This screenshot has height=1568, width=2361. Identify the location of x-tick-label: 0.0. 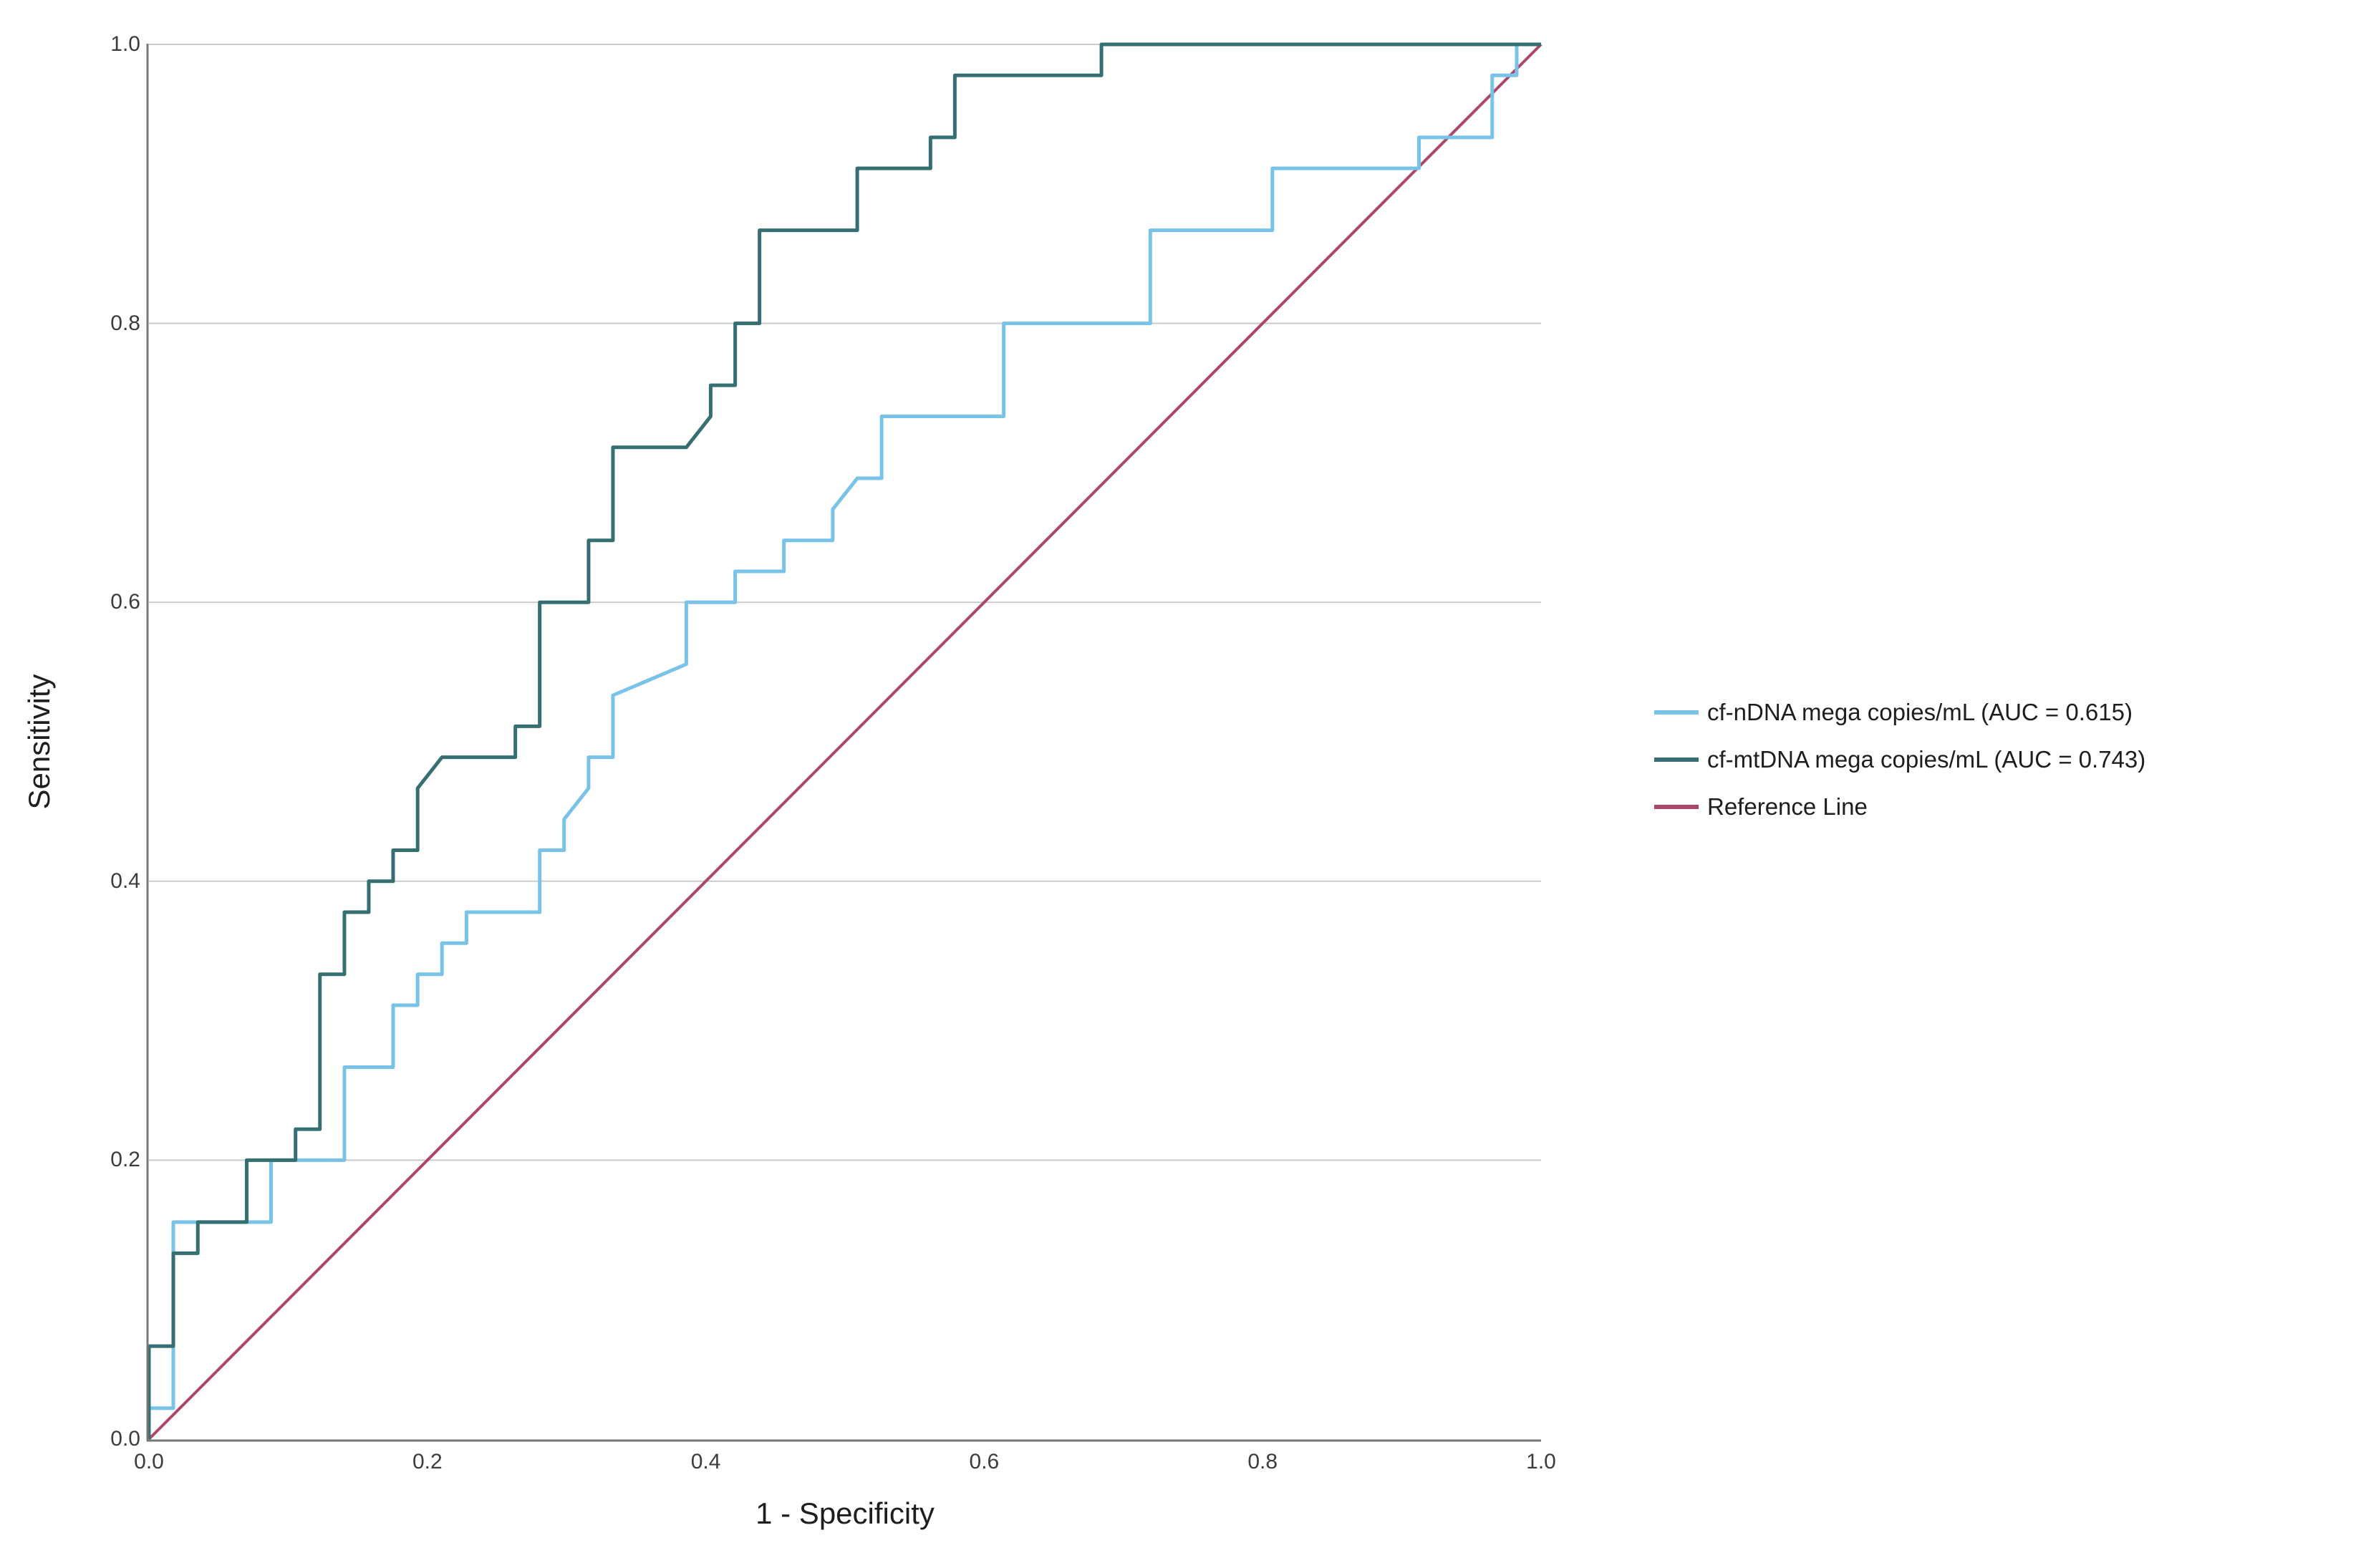
(149, 1461).